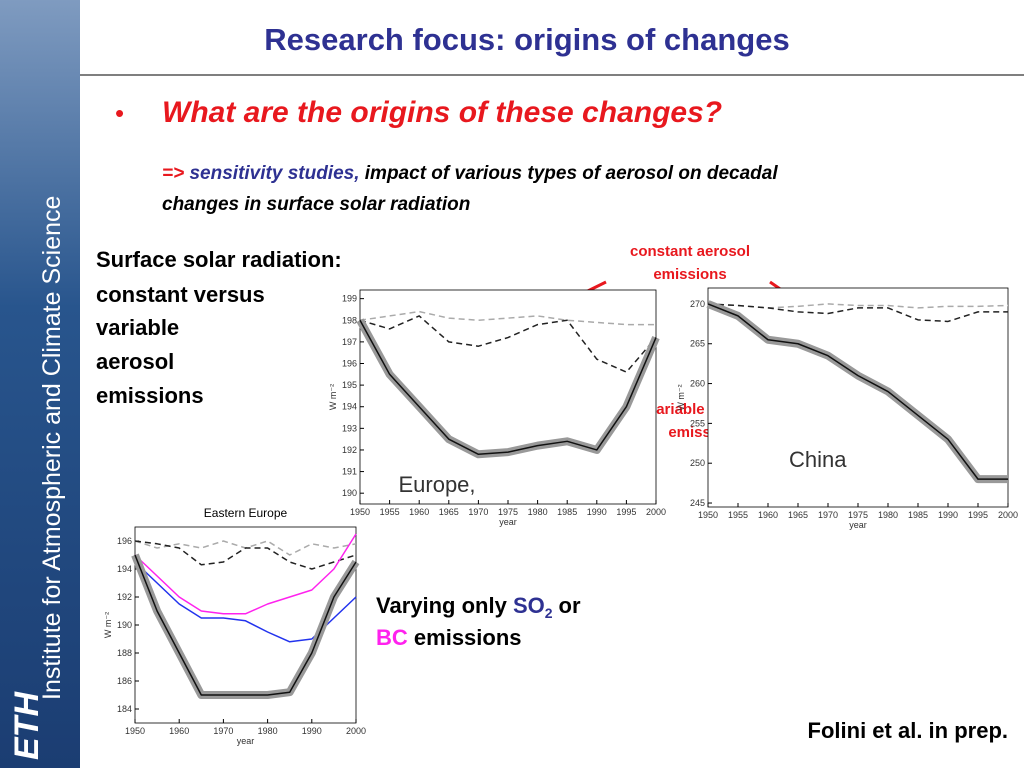 The height and width of the screenshot is (773, 1024). What do you see at coordinates (818, 459) in the screenshot?
I see `chart-label: China` at bounding box center [818, 459].